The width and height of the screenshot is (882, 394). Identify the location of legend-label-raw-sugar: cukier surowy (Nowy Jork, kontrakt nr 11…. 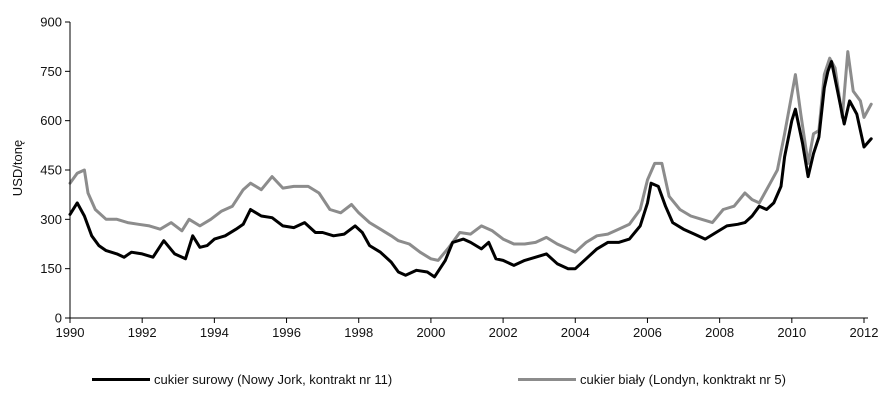
(273, 379).